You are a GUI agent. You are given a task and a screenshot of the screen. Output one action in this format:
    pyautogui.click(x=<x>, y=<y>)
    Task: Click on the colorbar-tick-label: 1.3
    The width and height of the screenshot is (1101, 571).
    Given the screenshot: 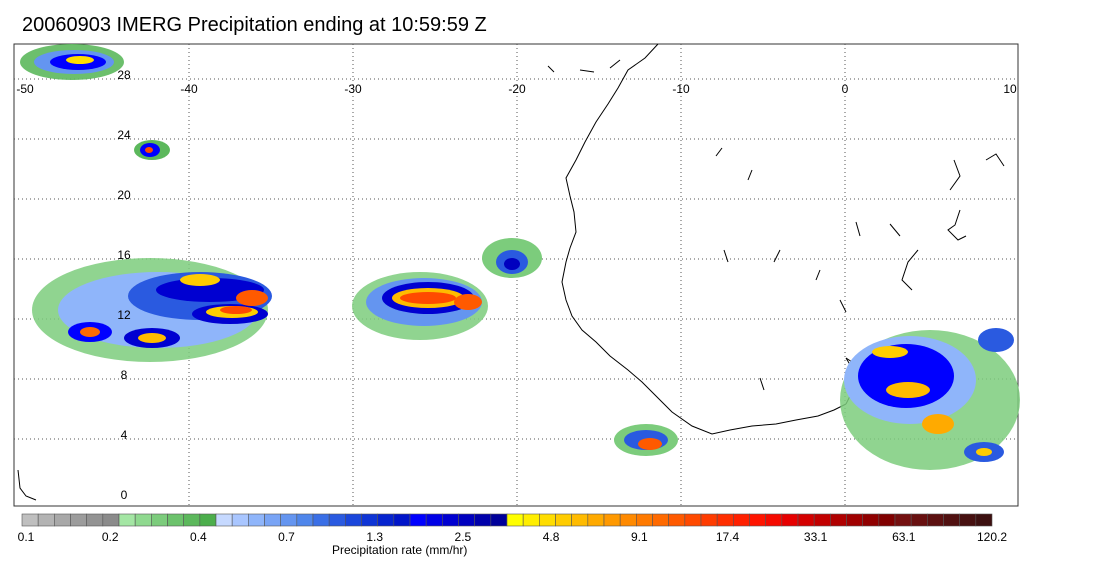 What is the action you would take?
    pyautogui.click(x=374, y=537)
    